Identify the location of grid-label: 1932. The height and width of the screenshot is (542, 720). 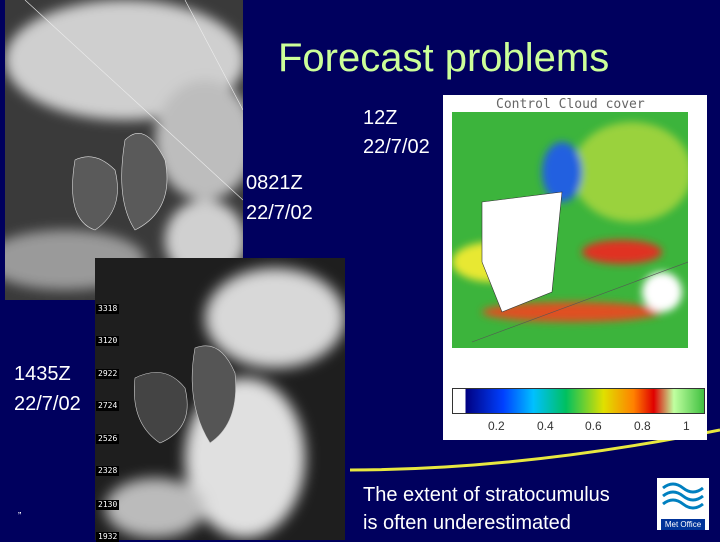
(108, 537).